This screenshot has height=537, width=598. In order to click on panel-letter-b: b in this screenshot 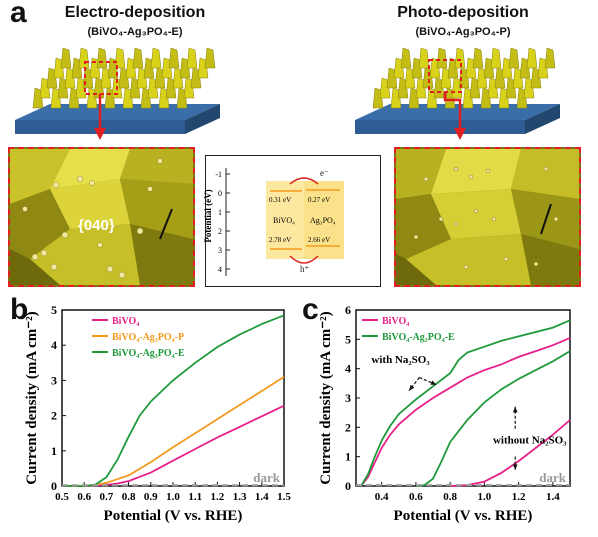, I will do `click(19, 309)`.